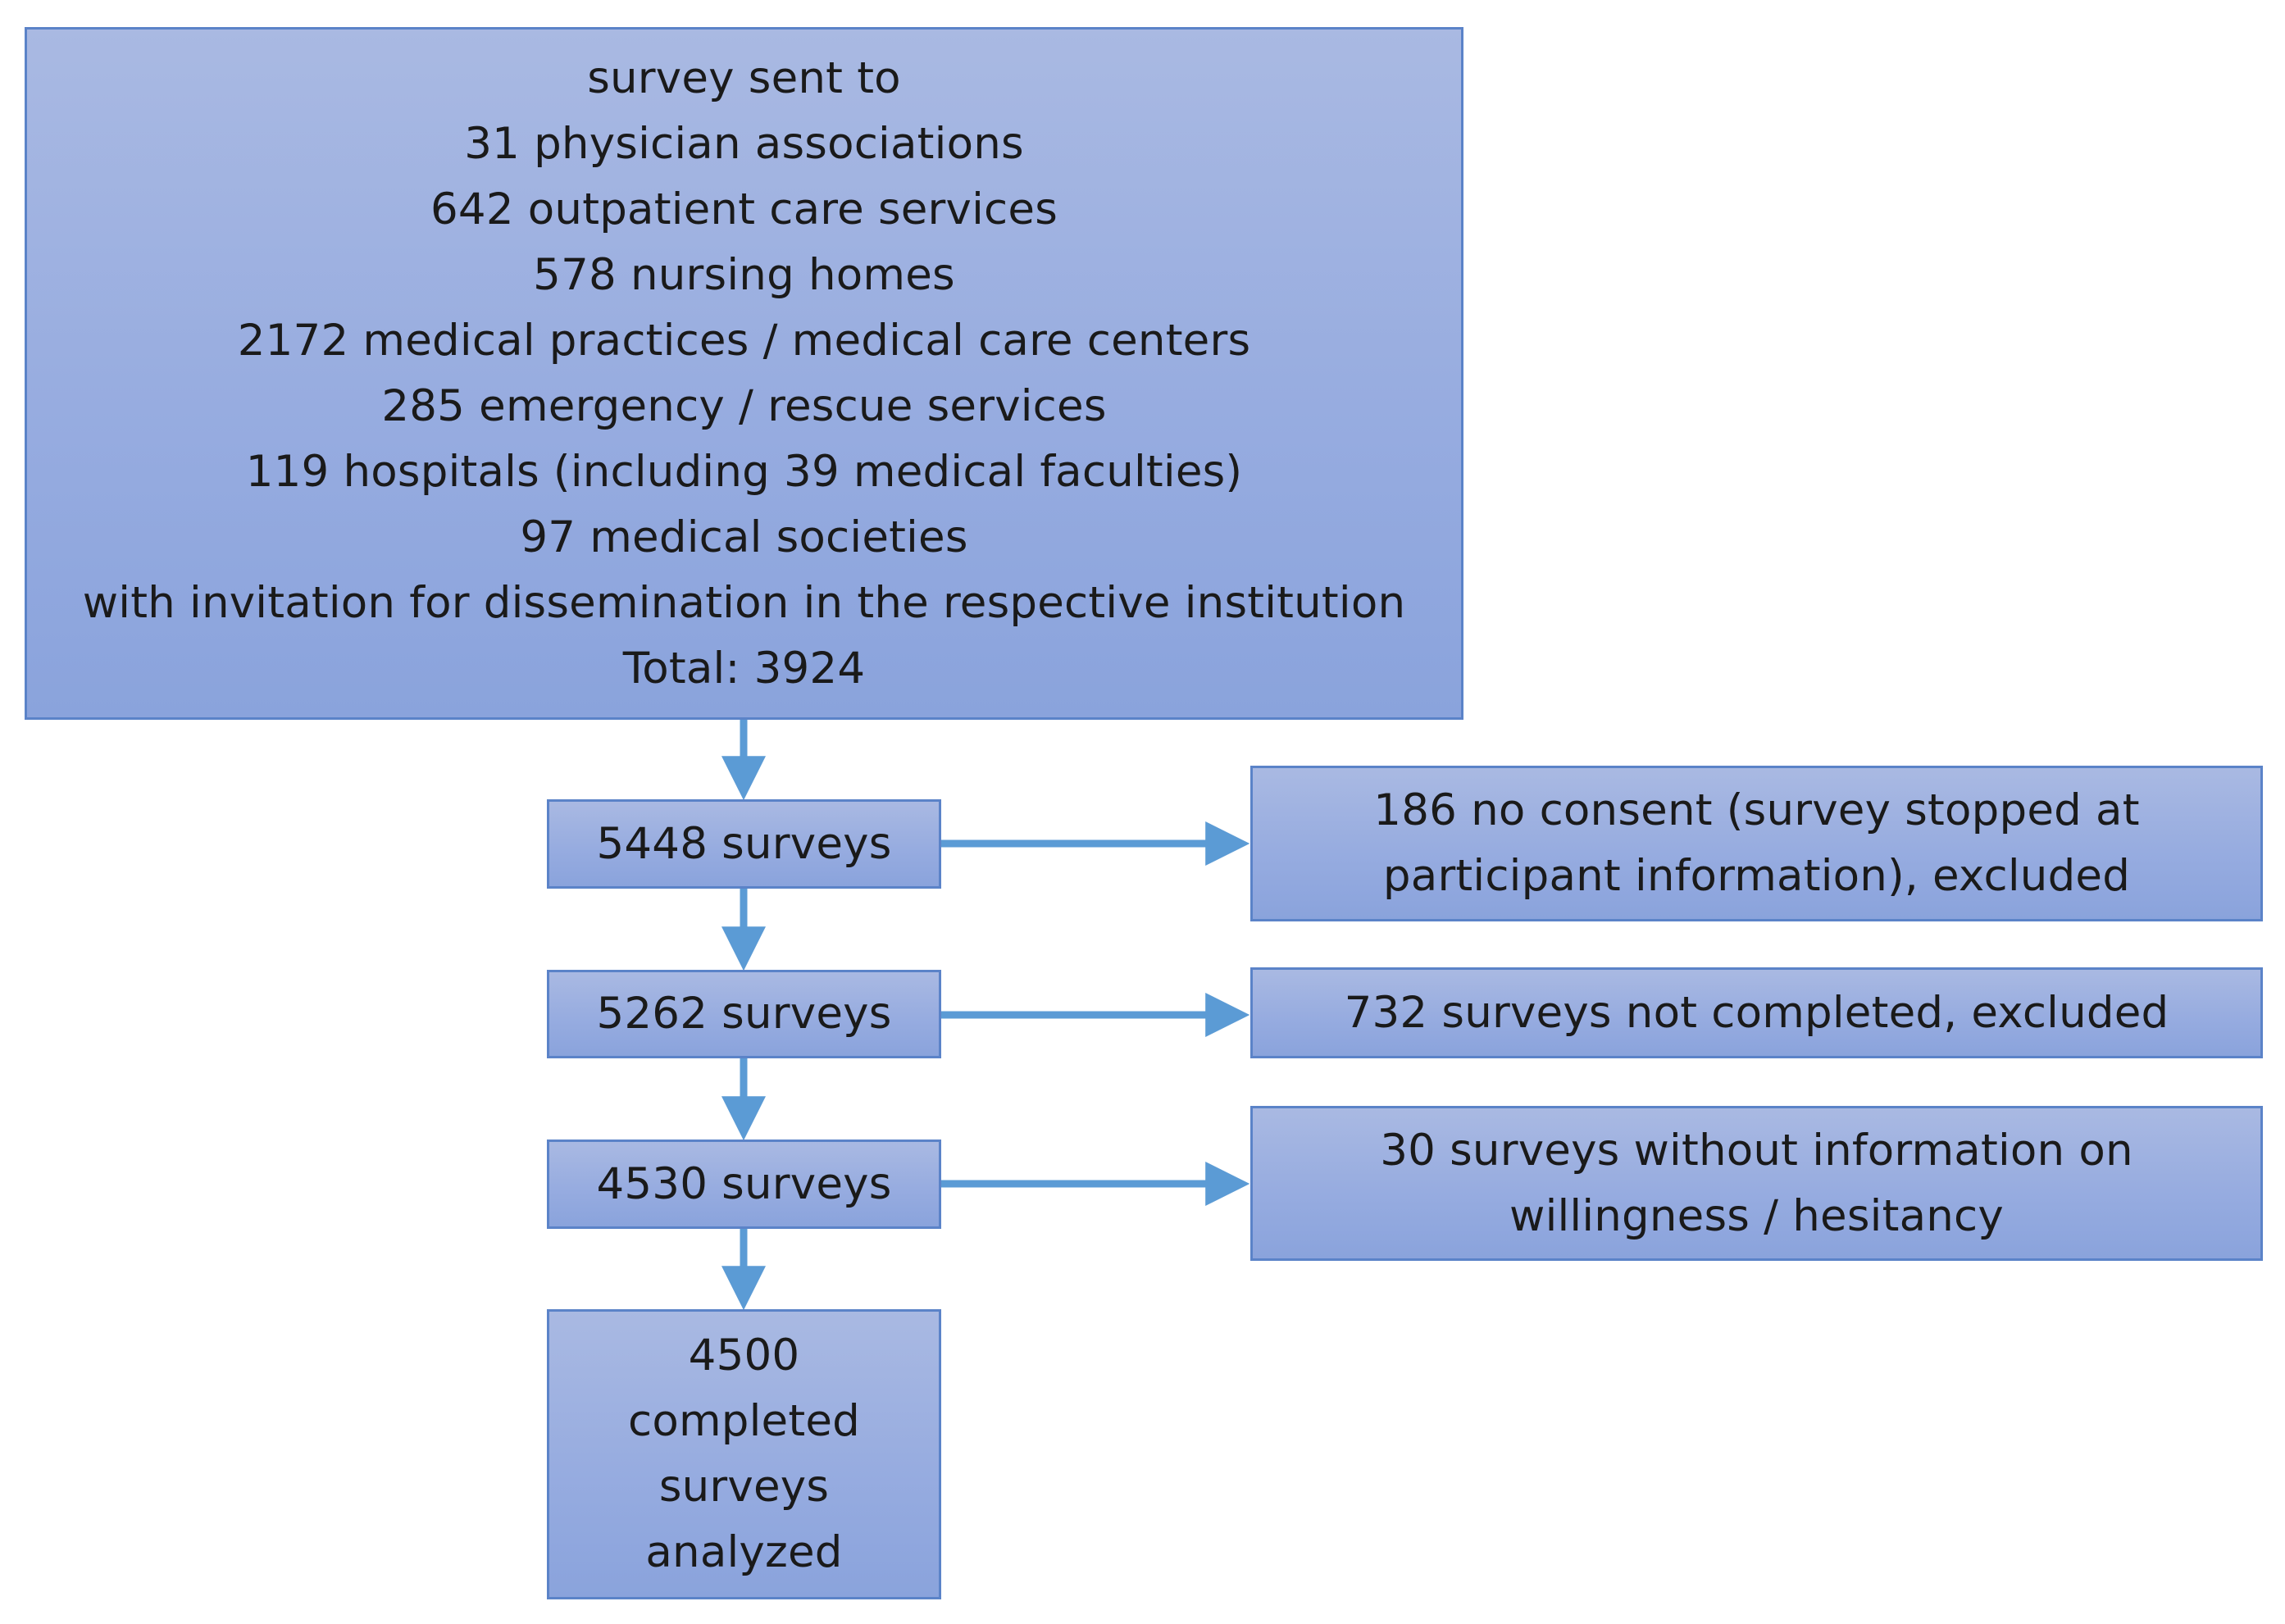 The width and height of the screenshot is (2285, 1624). I want to click on top-box-line: 97 medical societies, so click(744, 537).